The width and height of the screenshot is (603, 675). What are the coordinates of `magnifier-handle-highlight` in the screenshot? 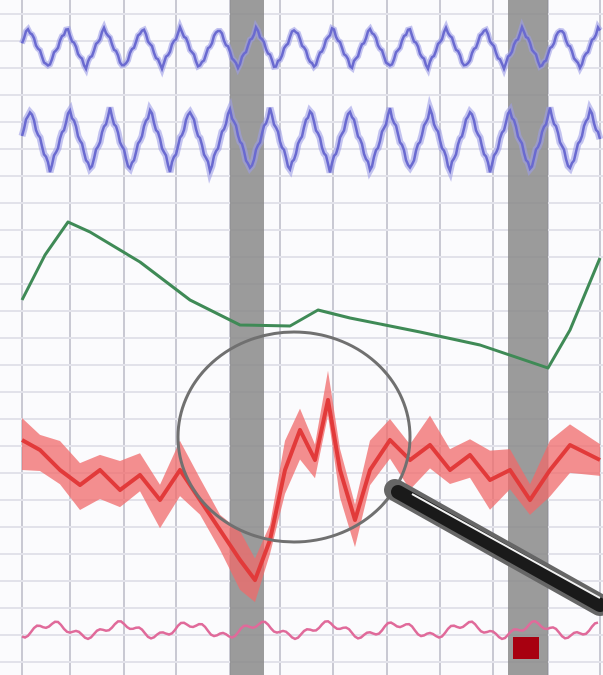 It's located at (506, 546).